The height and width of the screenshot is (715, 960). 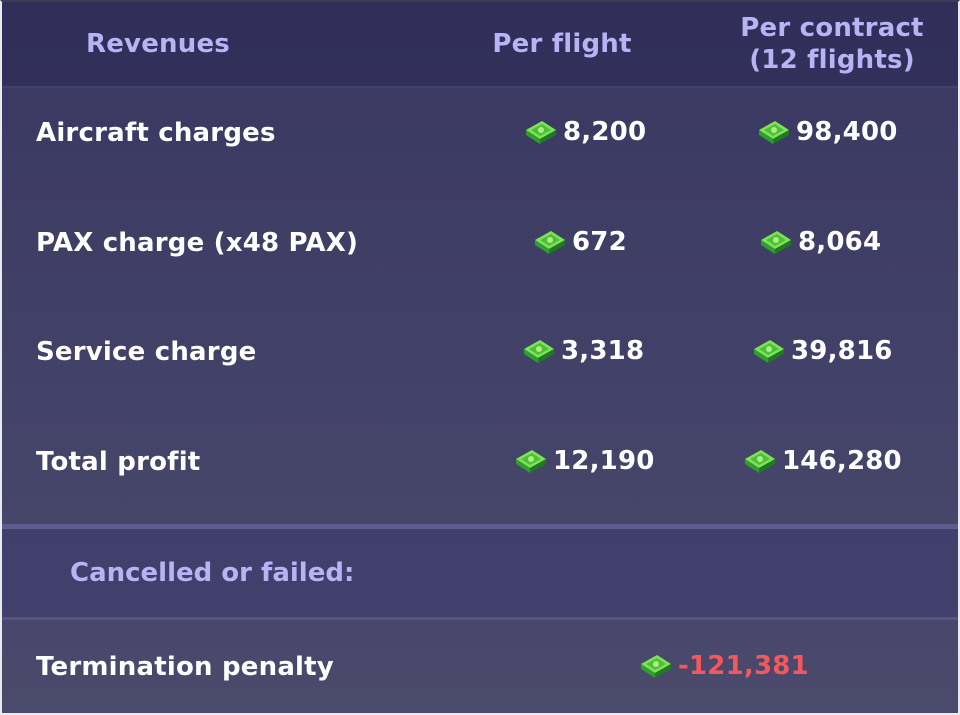 What do you see at coordinates (842, 351) in the screenshot?
I see `value-text: 39,816` at bounding box center [842, 351].